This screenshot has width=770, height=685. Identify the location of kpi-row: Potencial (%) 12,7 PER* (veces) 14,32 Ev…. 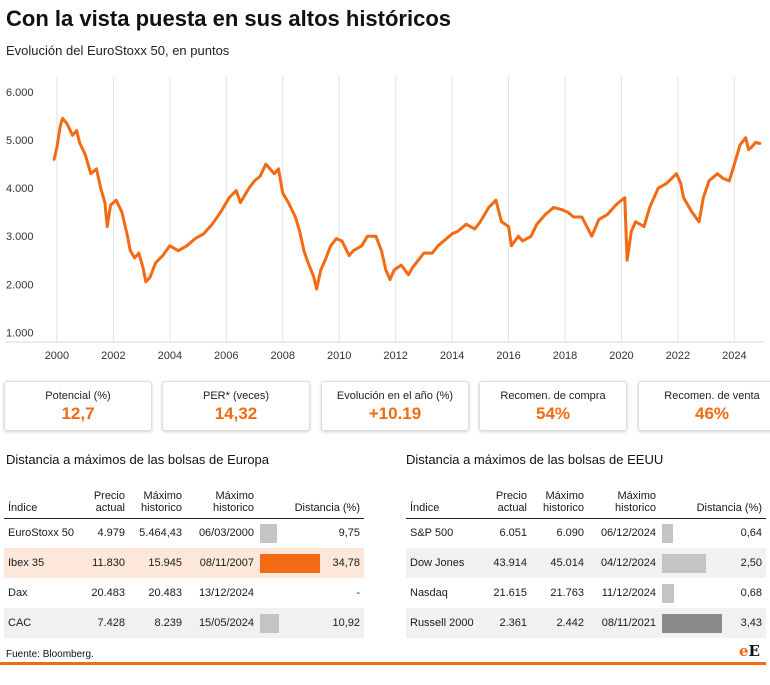
(387, 407).